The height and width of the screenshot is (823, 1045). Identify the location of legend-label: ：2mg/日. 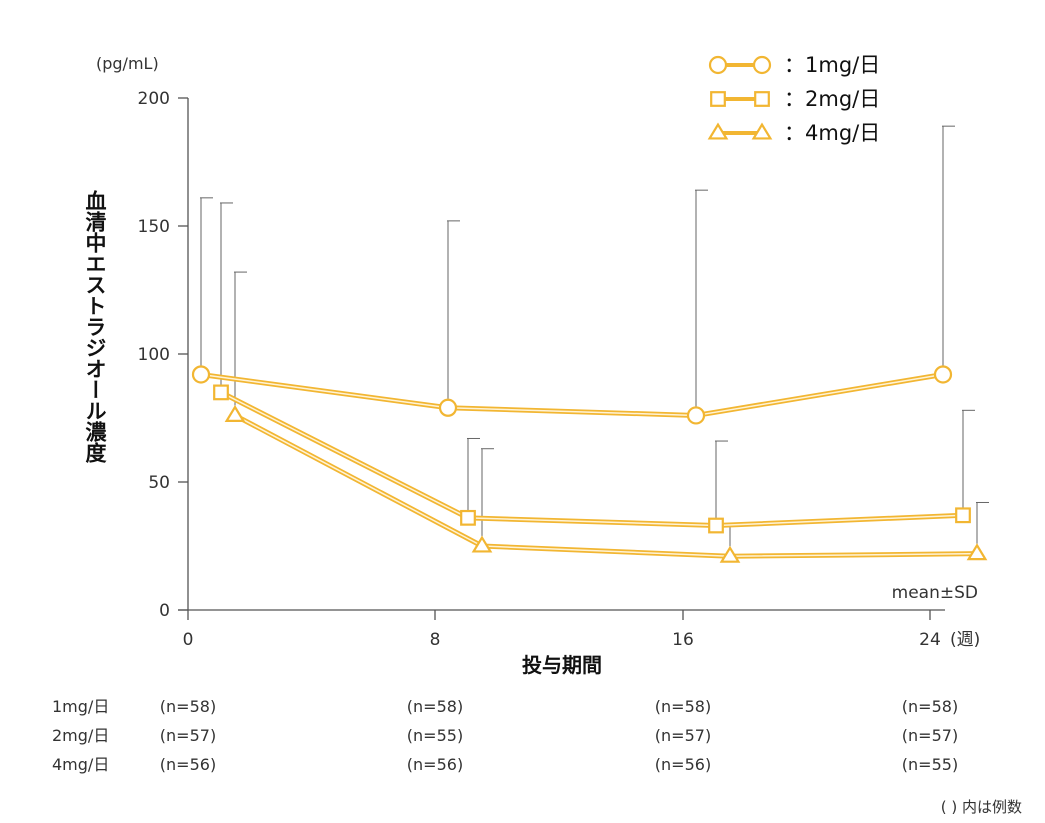
(832, 99).